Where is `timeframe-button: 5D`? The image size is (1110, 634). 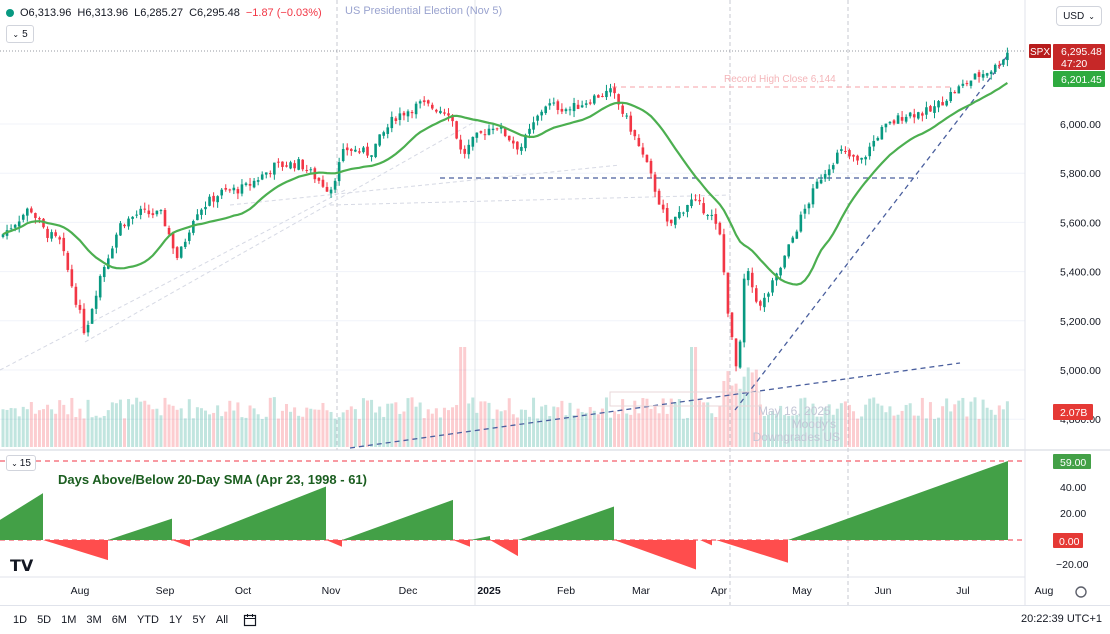
timeframe-button: 5D is located at coordinates (44, 620).